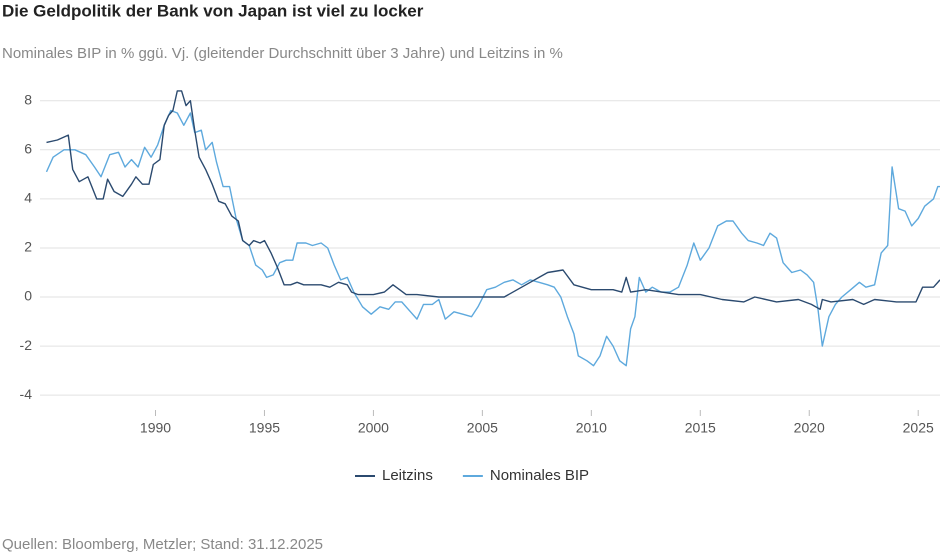 This screenshot has height=555, width=940. What do you see at coordinates (539, 475) in the screenshot?
I see `legend-label: Nominales BIP` at bounding box center [539, 475].